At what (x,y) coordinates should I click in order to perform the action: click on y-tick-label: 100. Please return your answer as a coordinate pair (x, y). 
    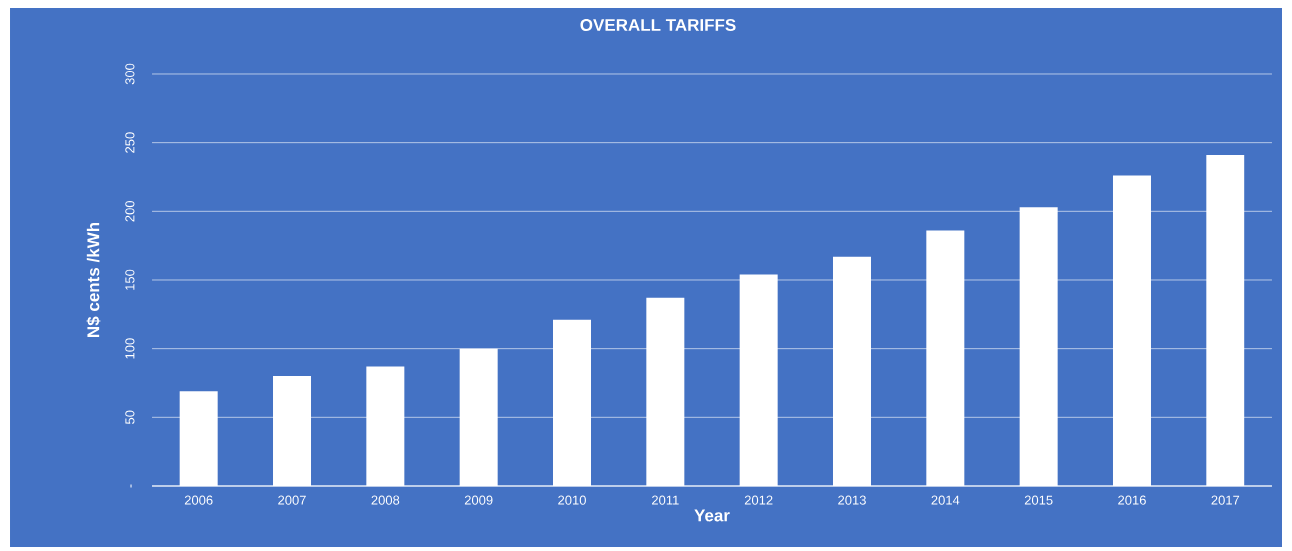
    Looking at the image, I should click on (130, 348).